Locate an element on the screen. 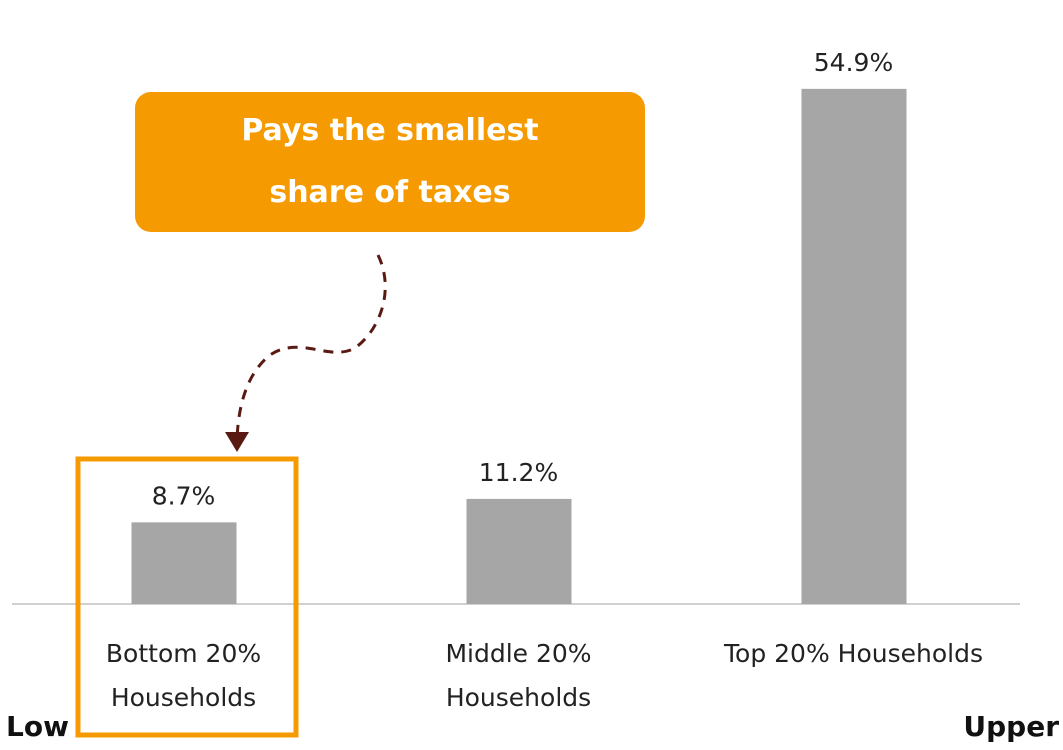  callout: Pays the smallest share of taxes is located at coordinates (390, 162).